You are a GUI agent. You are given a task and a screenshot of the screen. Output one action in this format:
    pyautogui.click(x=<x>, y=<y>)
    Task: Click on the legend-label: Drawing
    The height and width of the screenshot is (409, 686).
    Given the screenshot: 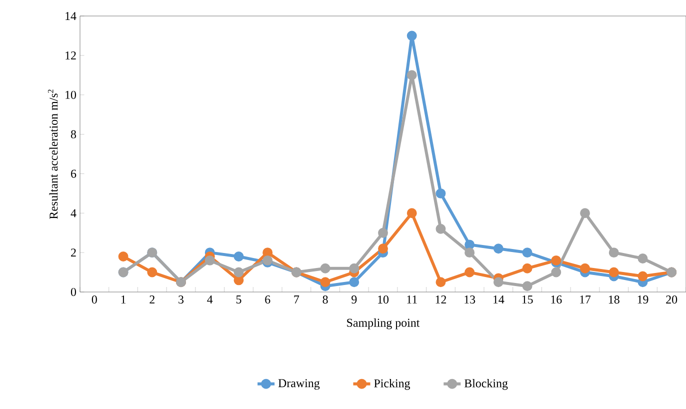 What is the action you would take?
    pyautogui.click(x=299, y=384)
    